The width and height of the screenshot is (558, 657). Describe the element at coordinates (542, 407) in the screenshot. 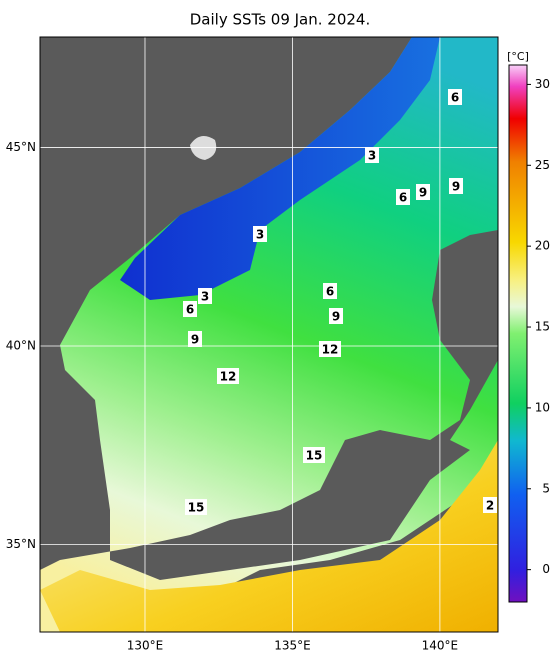

I see `colorbar-tick-label: 10` at that location.